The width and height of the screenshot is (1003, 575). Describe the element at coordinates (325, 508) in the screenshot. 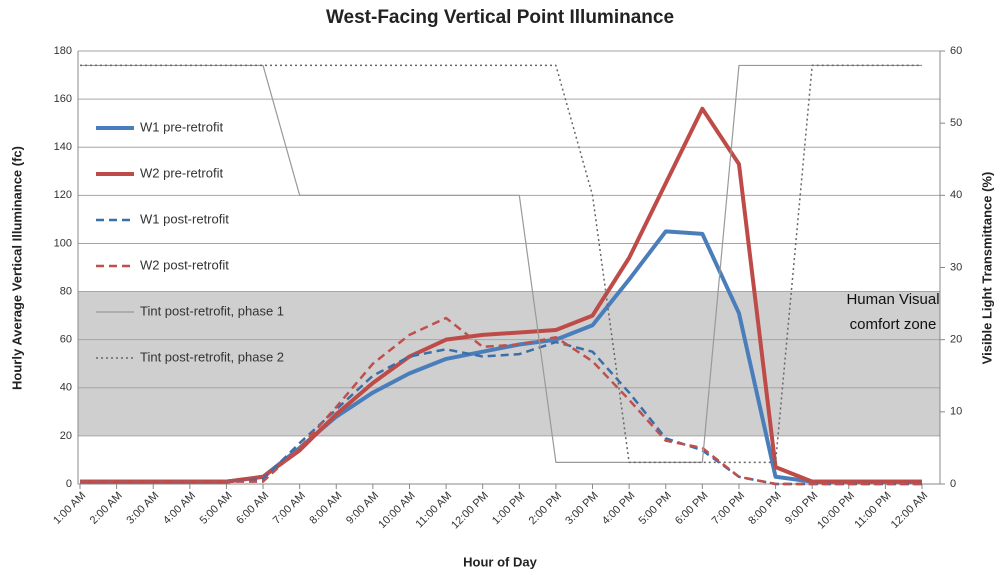

I see `x-tick-label: 8:00 AM` at that location.